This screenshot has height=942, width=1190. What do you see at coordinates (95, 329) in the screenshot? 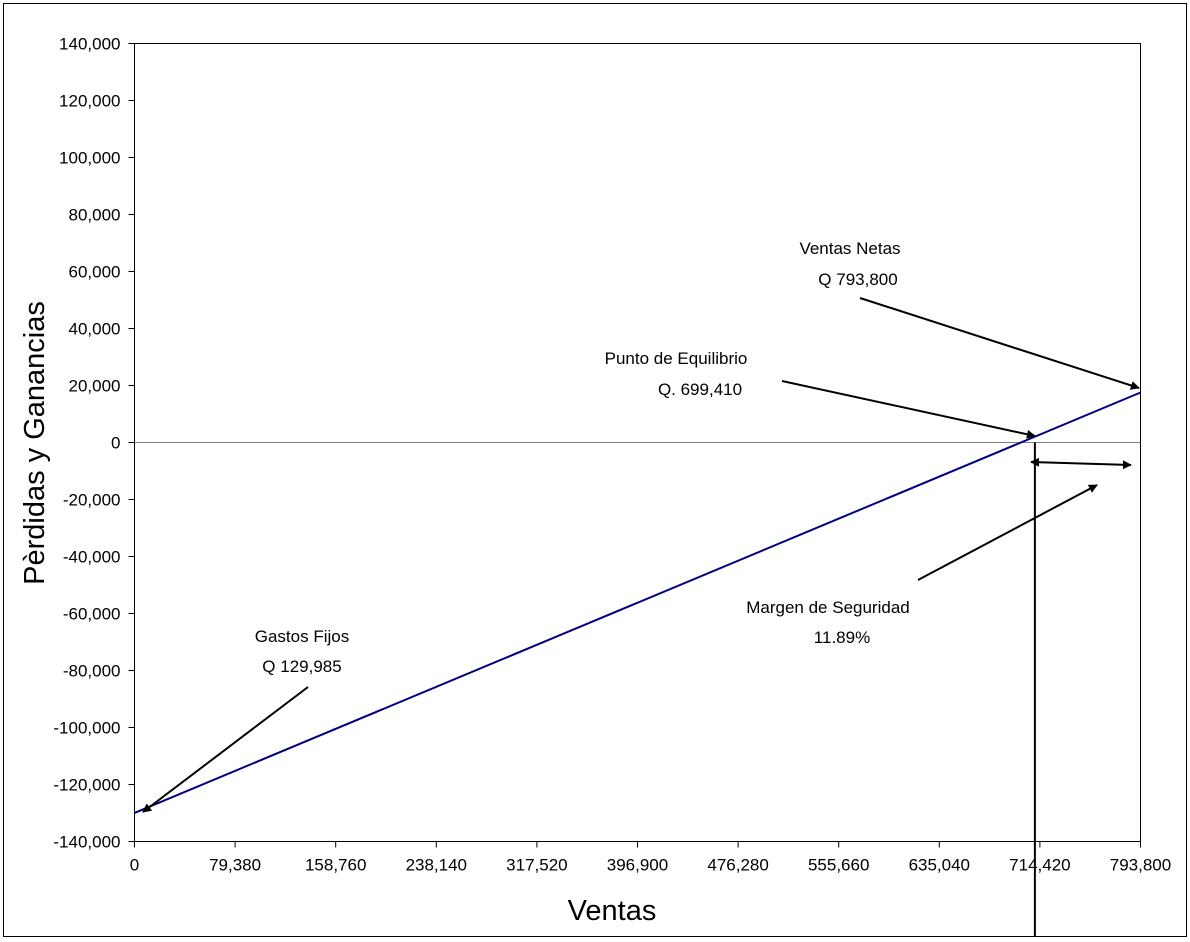
I see `y-tick-label: 40,000` at bounding box center [95, 329].